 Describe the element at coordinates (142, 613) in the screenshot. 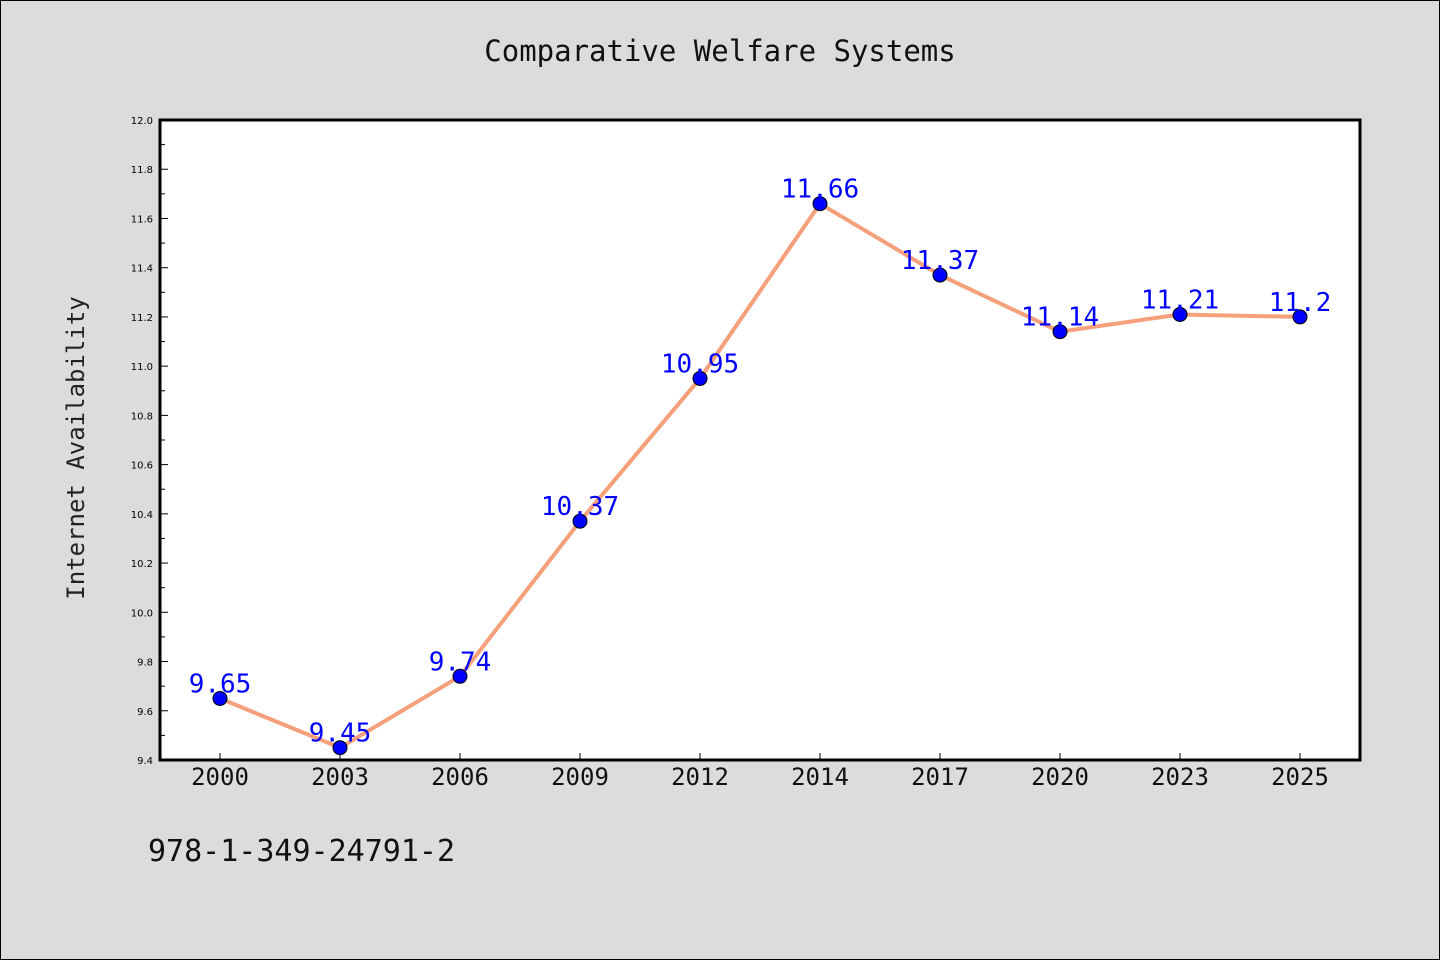

I see `y-tick-label: 10.0` at that location.